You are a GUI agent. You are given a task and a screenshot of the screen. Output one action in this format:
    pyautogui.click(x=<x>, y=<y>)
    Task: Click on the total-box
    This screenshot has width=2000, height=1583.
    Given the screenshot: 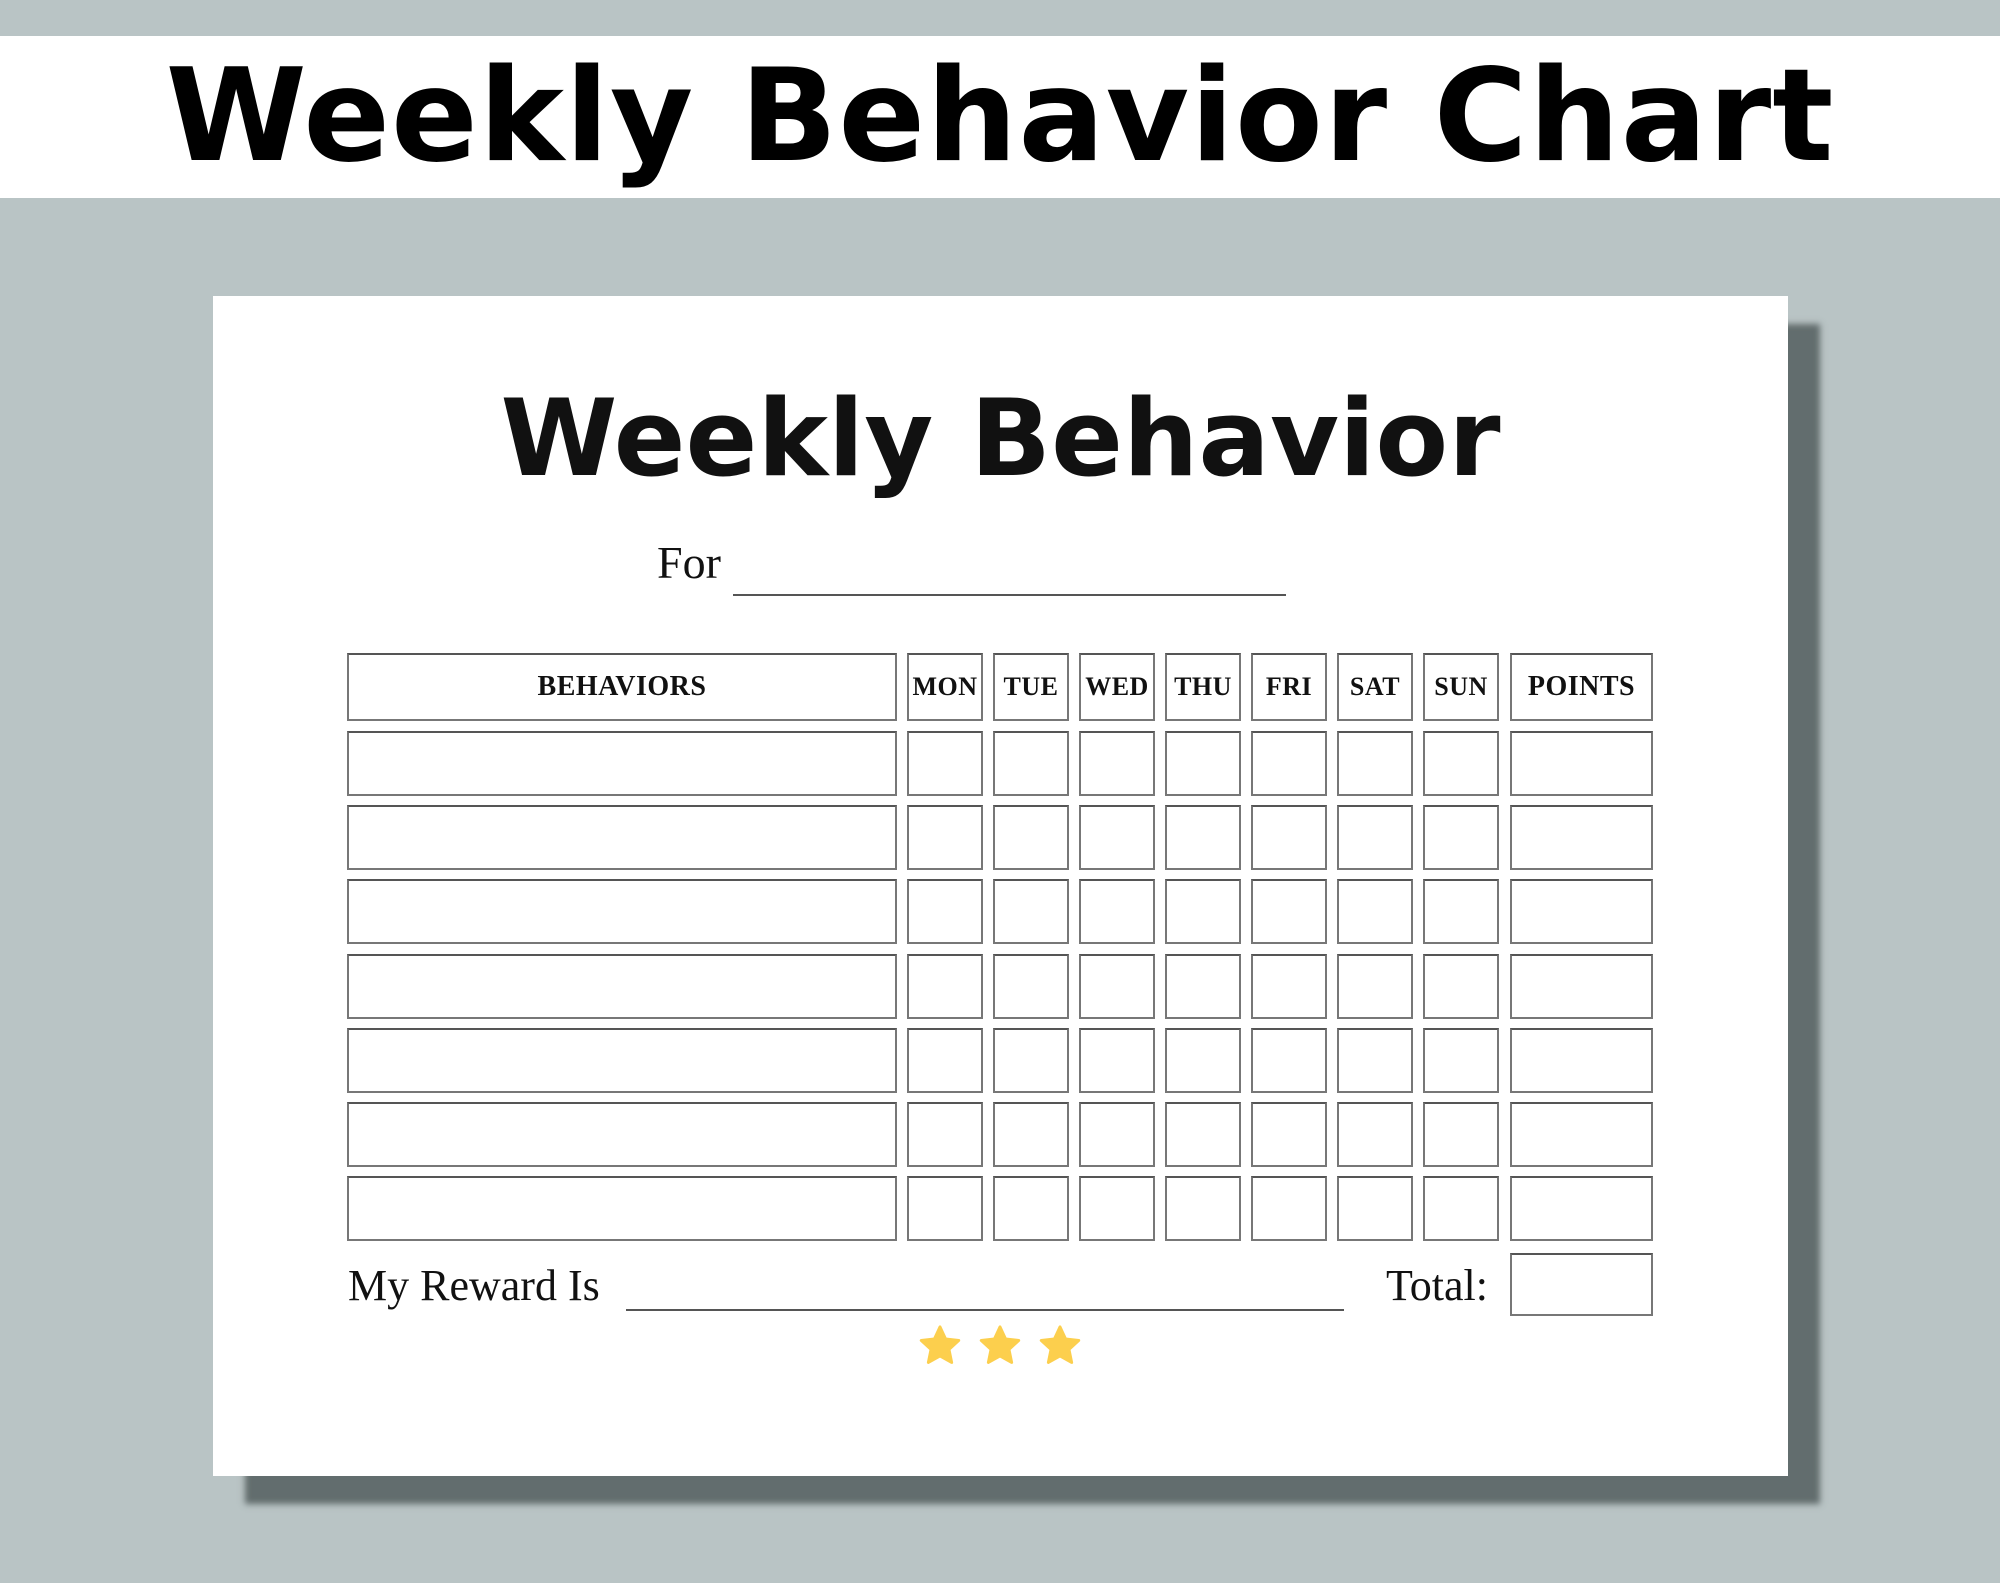 What is the action you would take?
    pyautogui.click(x=1581, y=1284)
    